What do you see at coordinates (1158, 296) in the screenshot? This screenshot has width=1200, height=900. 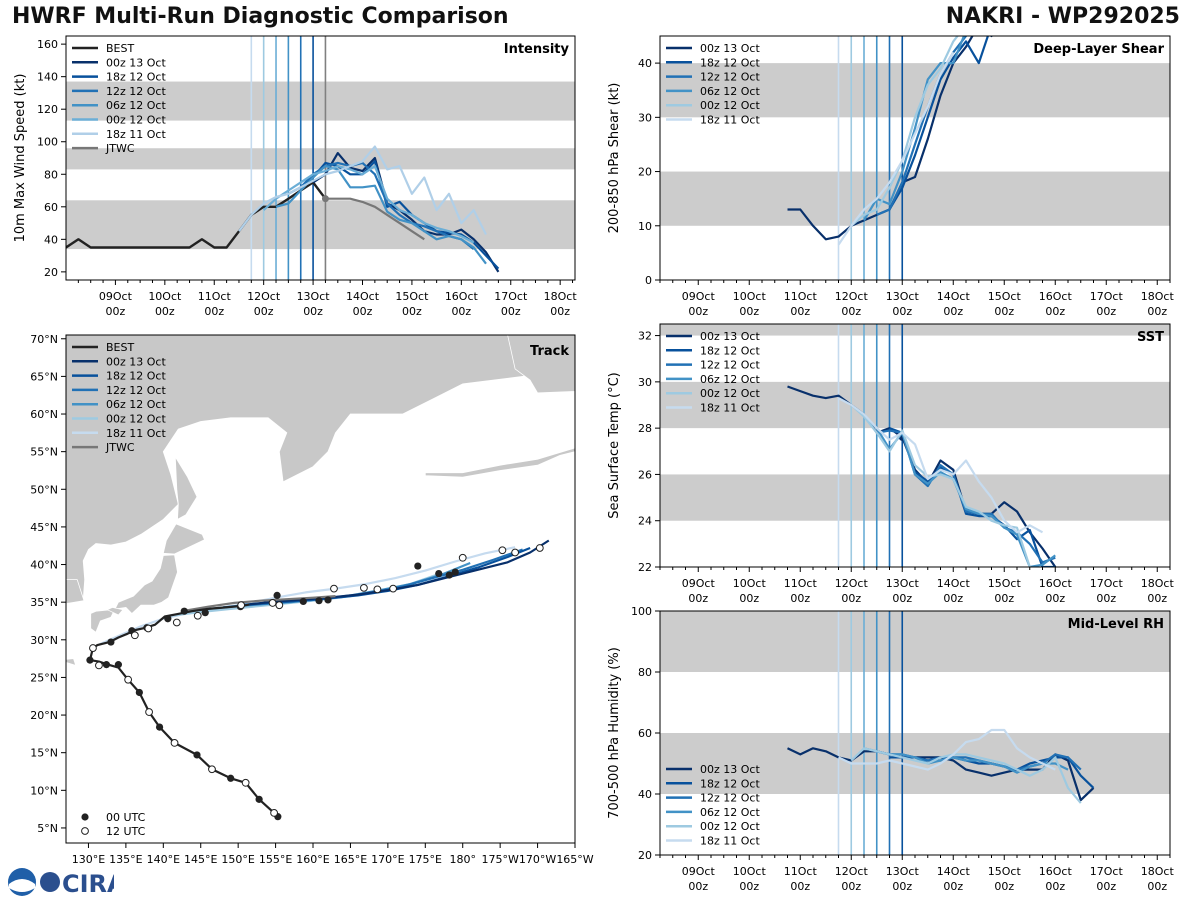 I see `shear-xtick-label: 18Oct` at bounding box center [1158, 296].